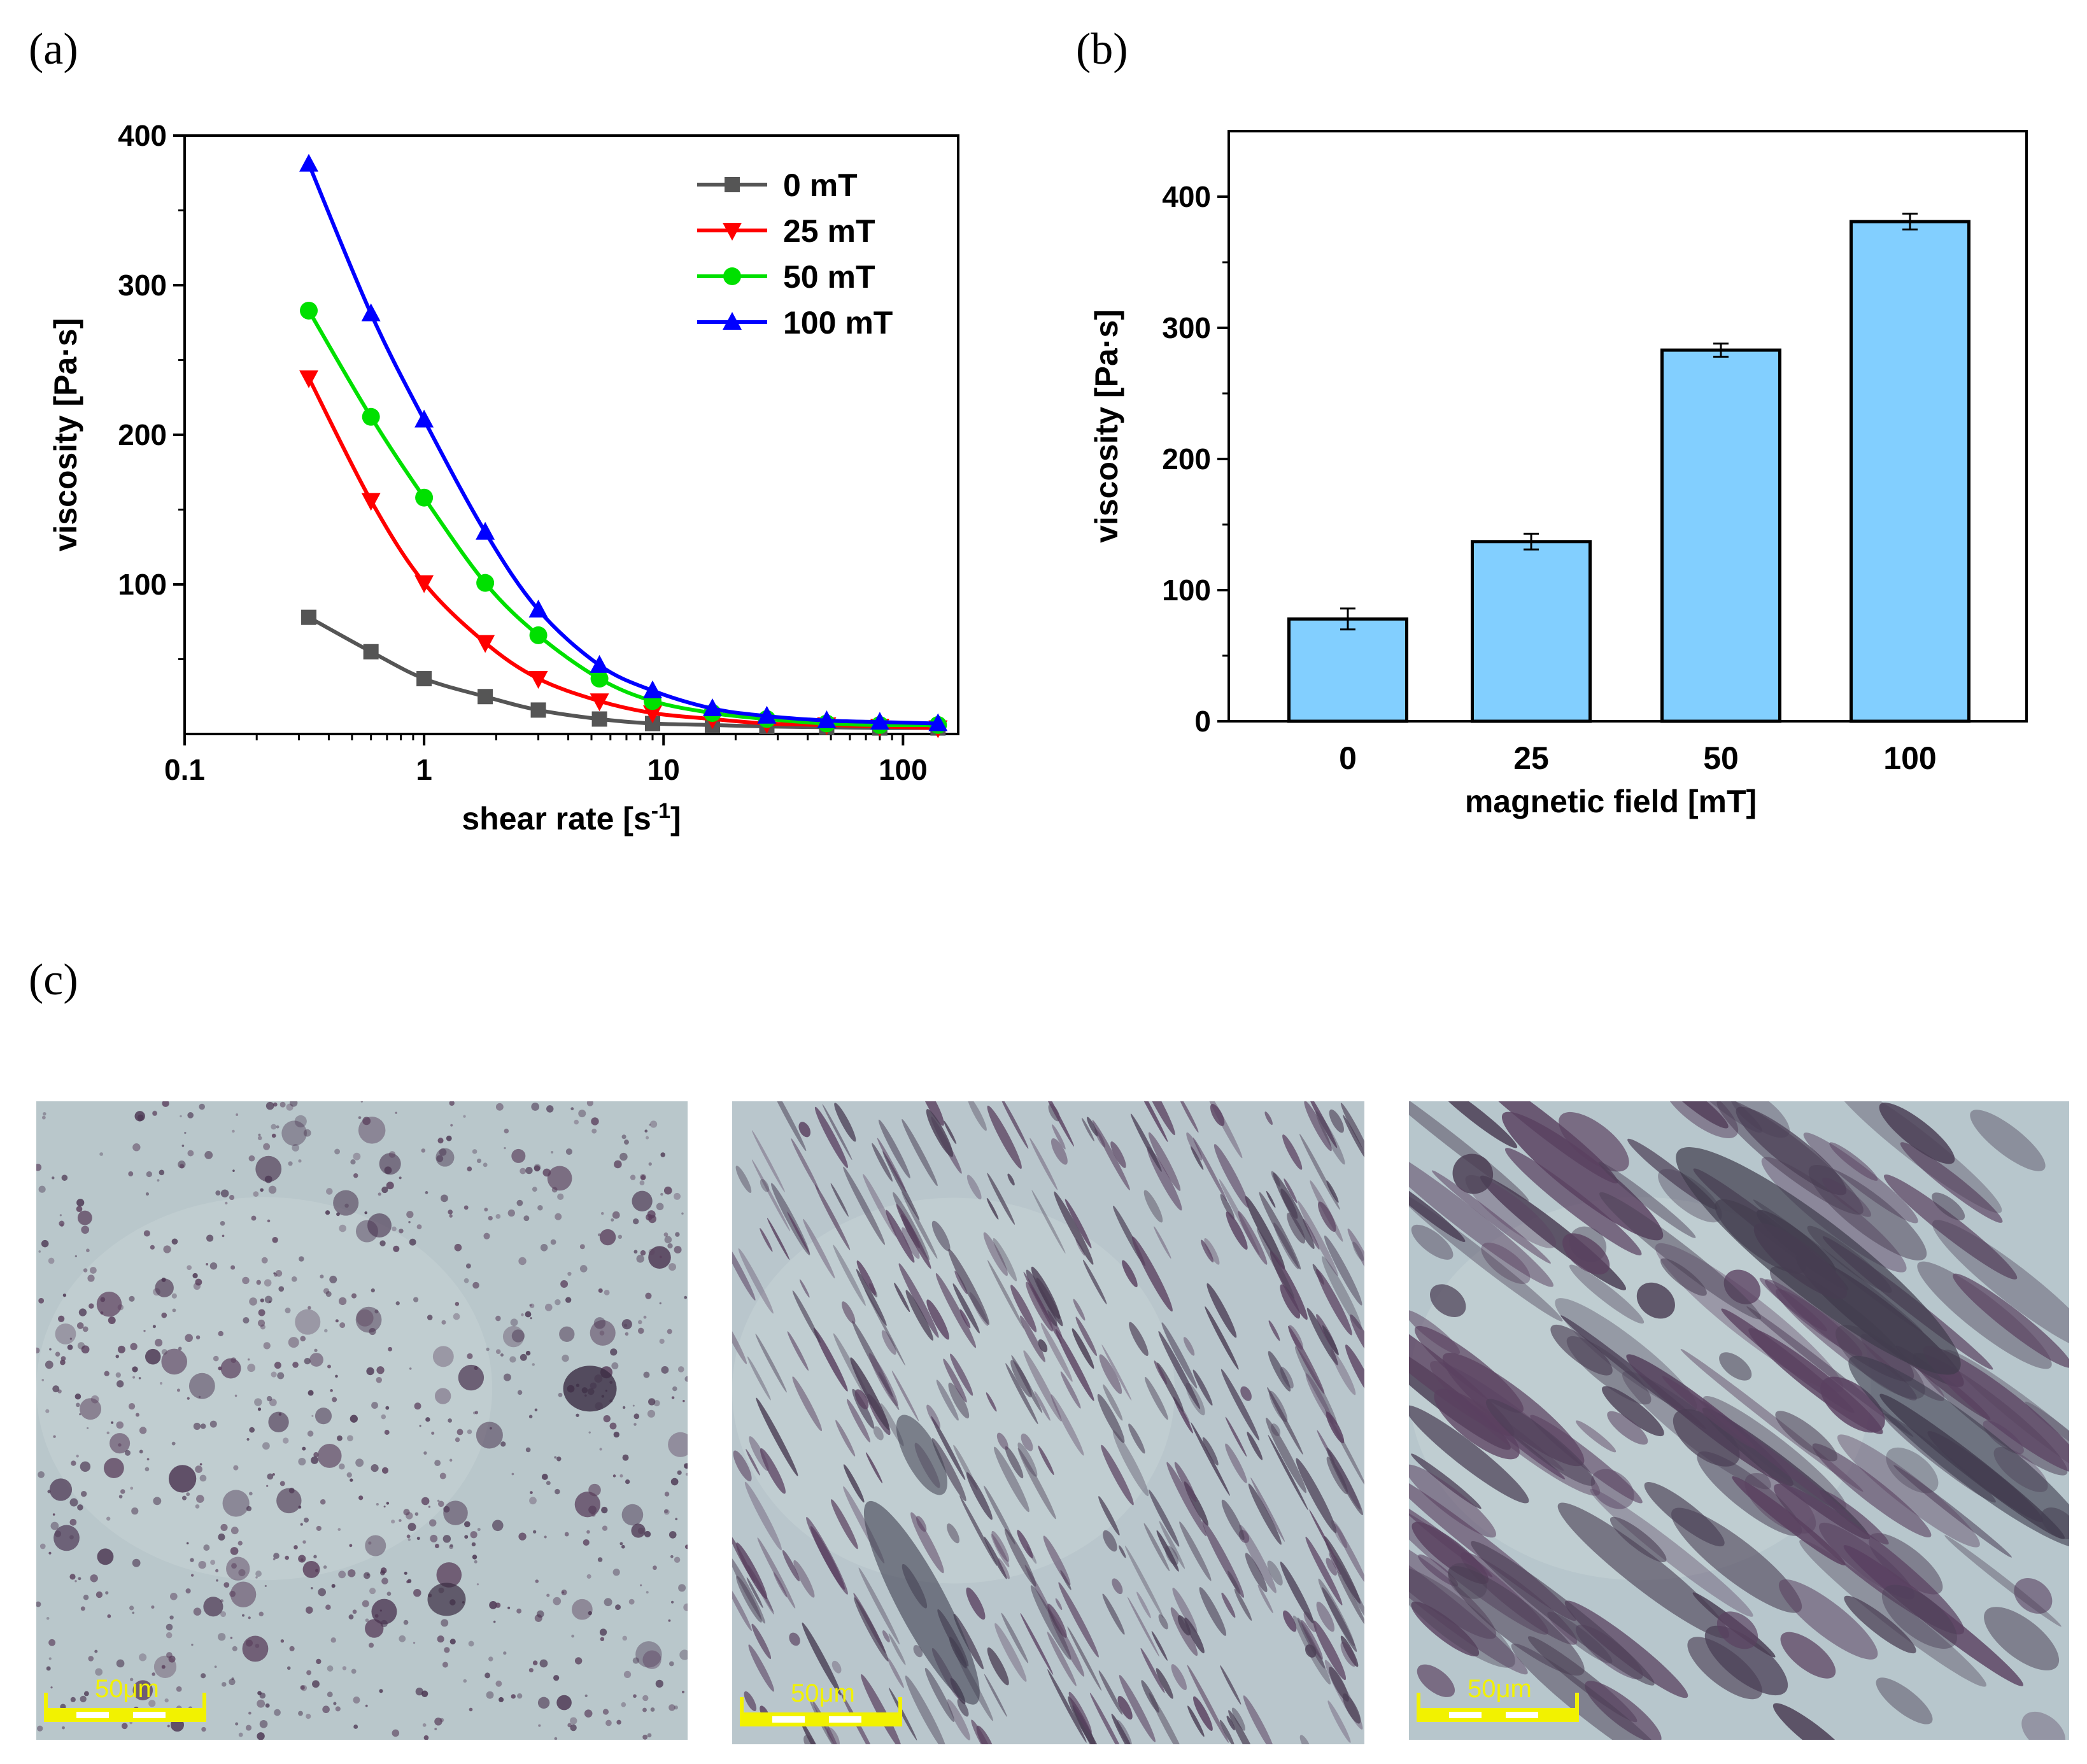 Image resolution: width=2087 pixels, height=1764 pixels. What do you see at coordinates (1186, 591) in the screenshot?
I see `y-tick-label-b: 100` at bounding box center [1186, 591].